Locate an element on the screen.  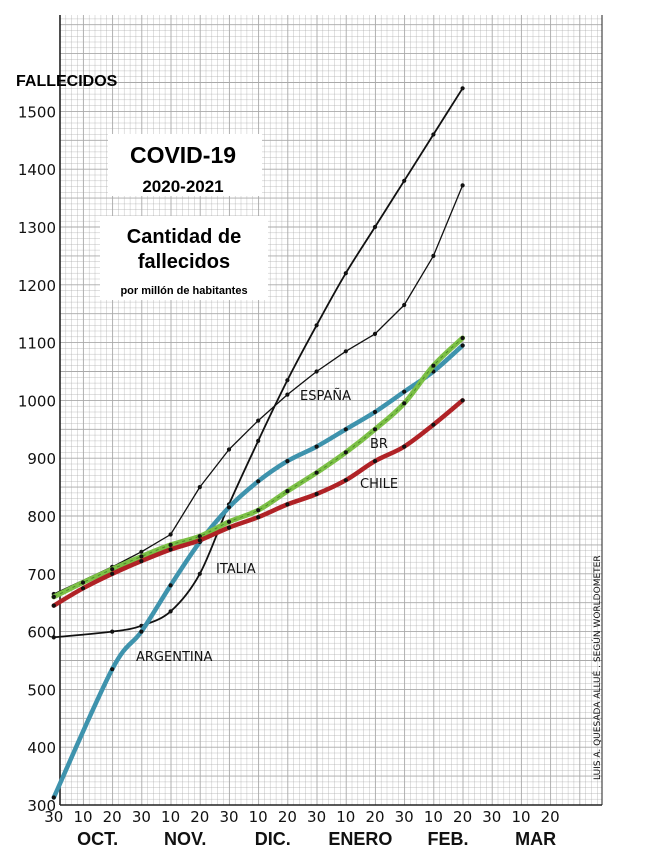
series-labels: ESPAÑA BR CHILE ITALIA ARGENTINA is located at coordinates (267, 526).